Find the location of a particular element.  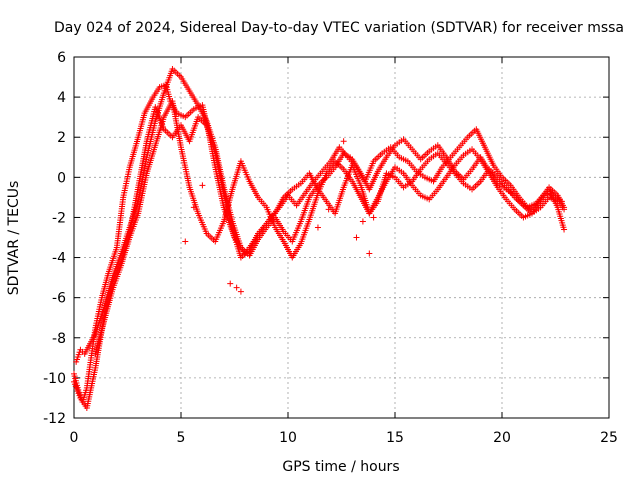

y-tick-label: 0 is located at coordinates (61, 178).